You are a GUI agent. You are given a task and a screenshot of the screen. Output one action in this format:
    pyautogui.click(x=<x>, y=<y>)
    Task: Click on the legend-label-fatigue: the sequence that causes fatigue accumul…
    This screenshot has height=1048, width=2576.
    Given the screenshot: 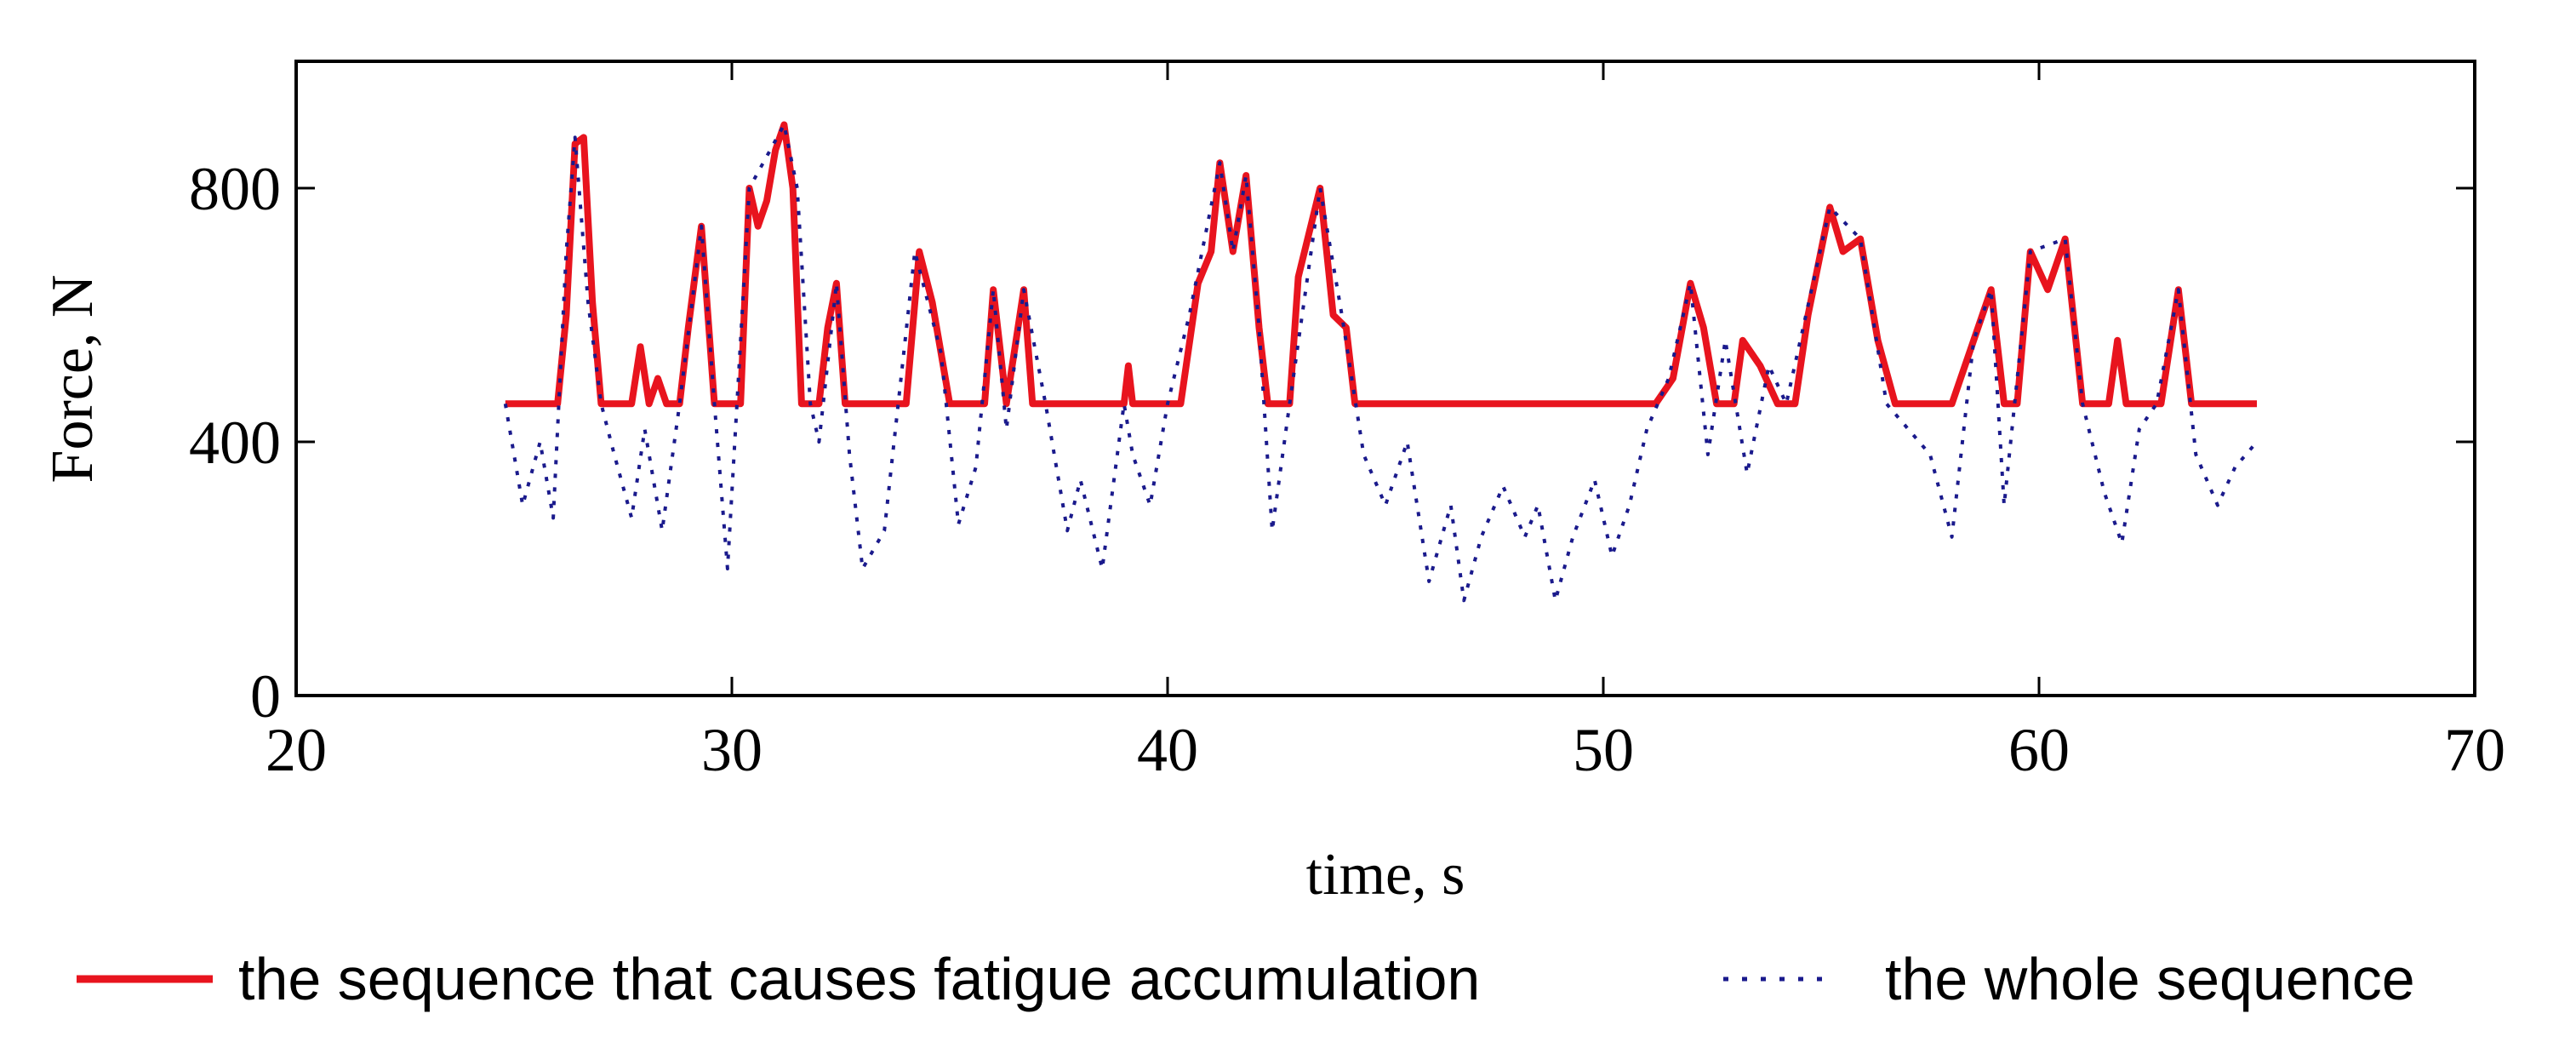 What is the action you would take?
    pyautogui.click(x=859, y=979)
    